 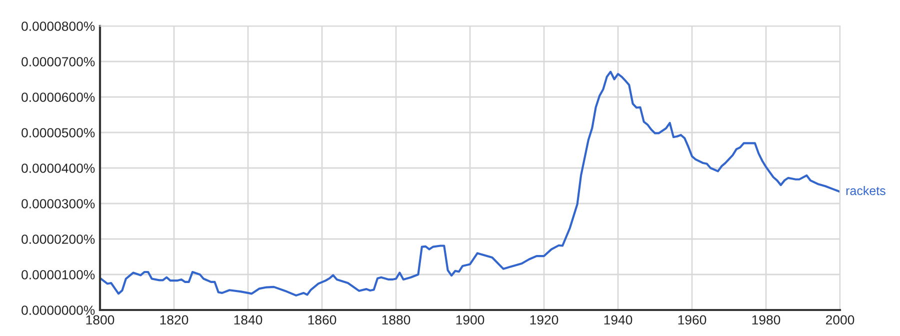 What do you see at coordinates (58, 275) in the screenshot?
I see `y-tick-label: 0.0000100%` at bounding box center [58, 275].